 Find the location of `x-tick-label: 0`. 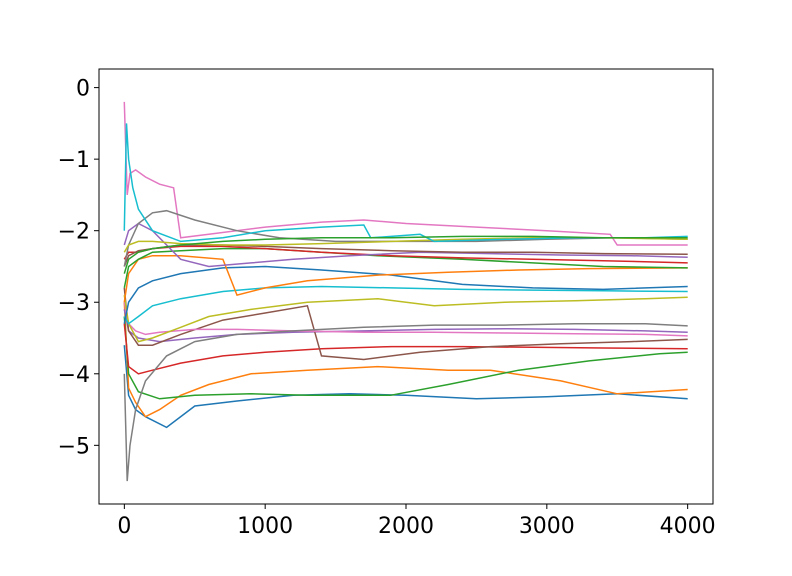

x-tick-label: 0 is located at coordinates (124, 526).